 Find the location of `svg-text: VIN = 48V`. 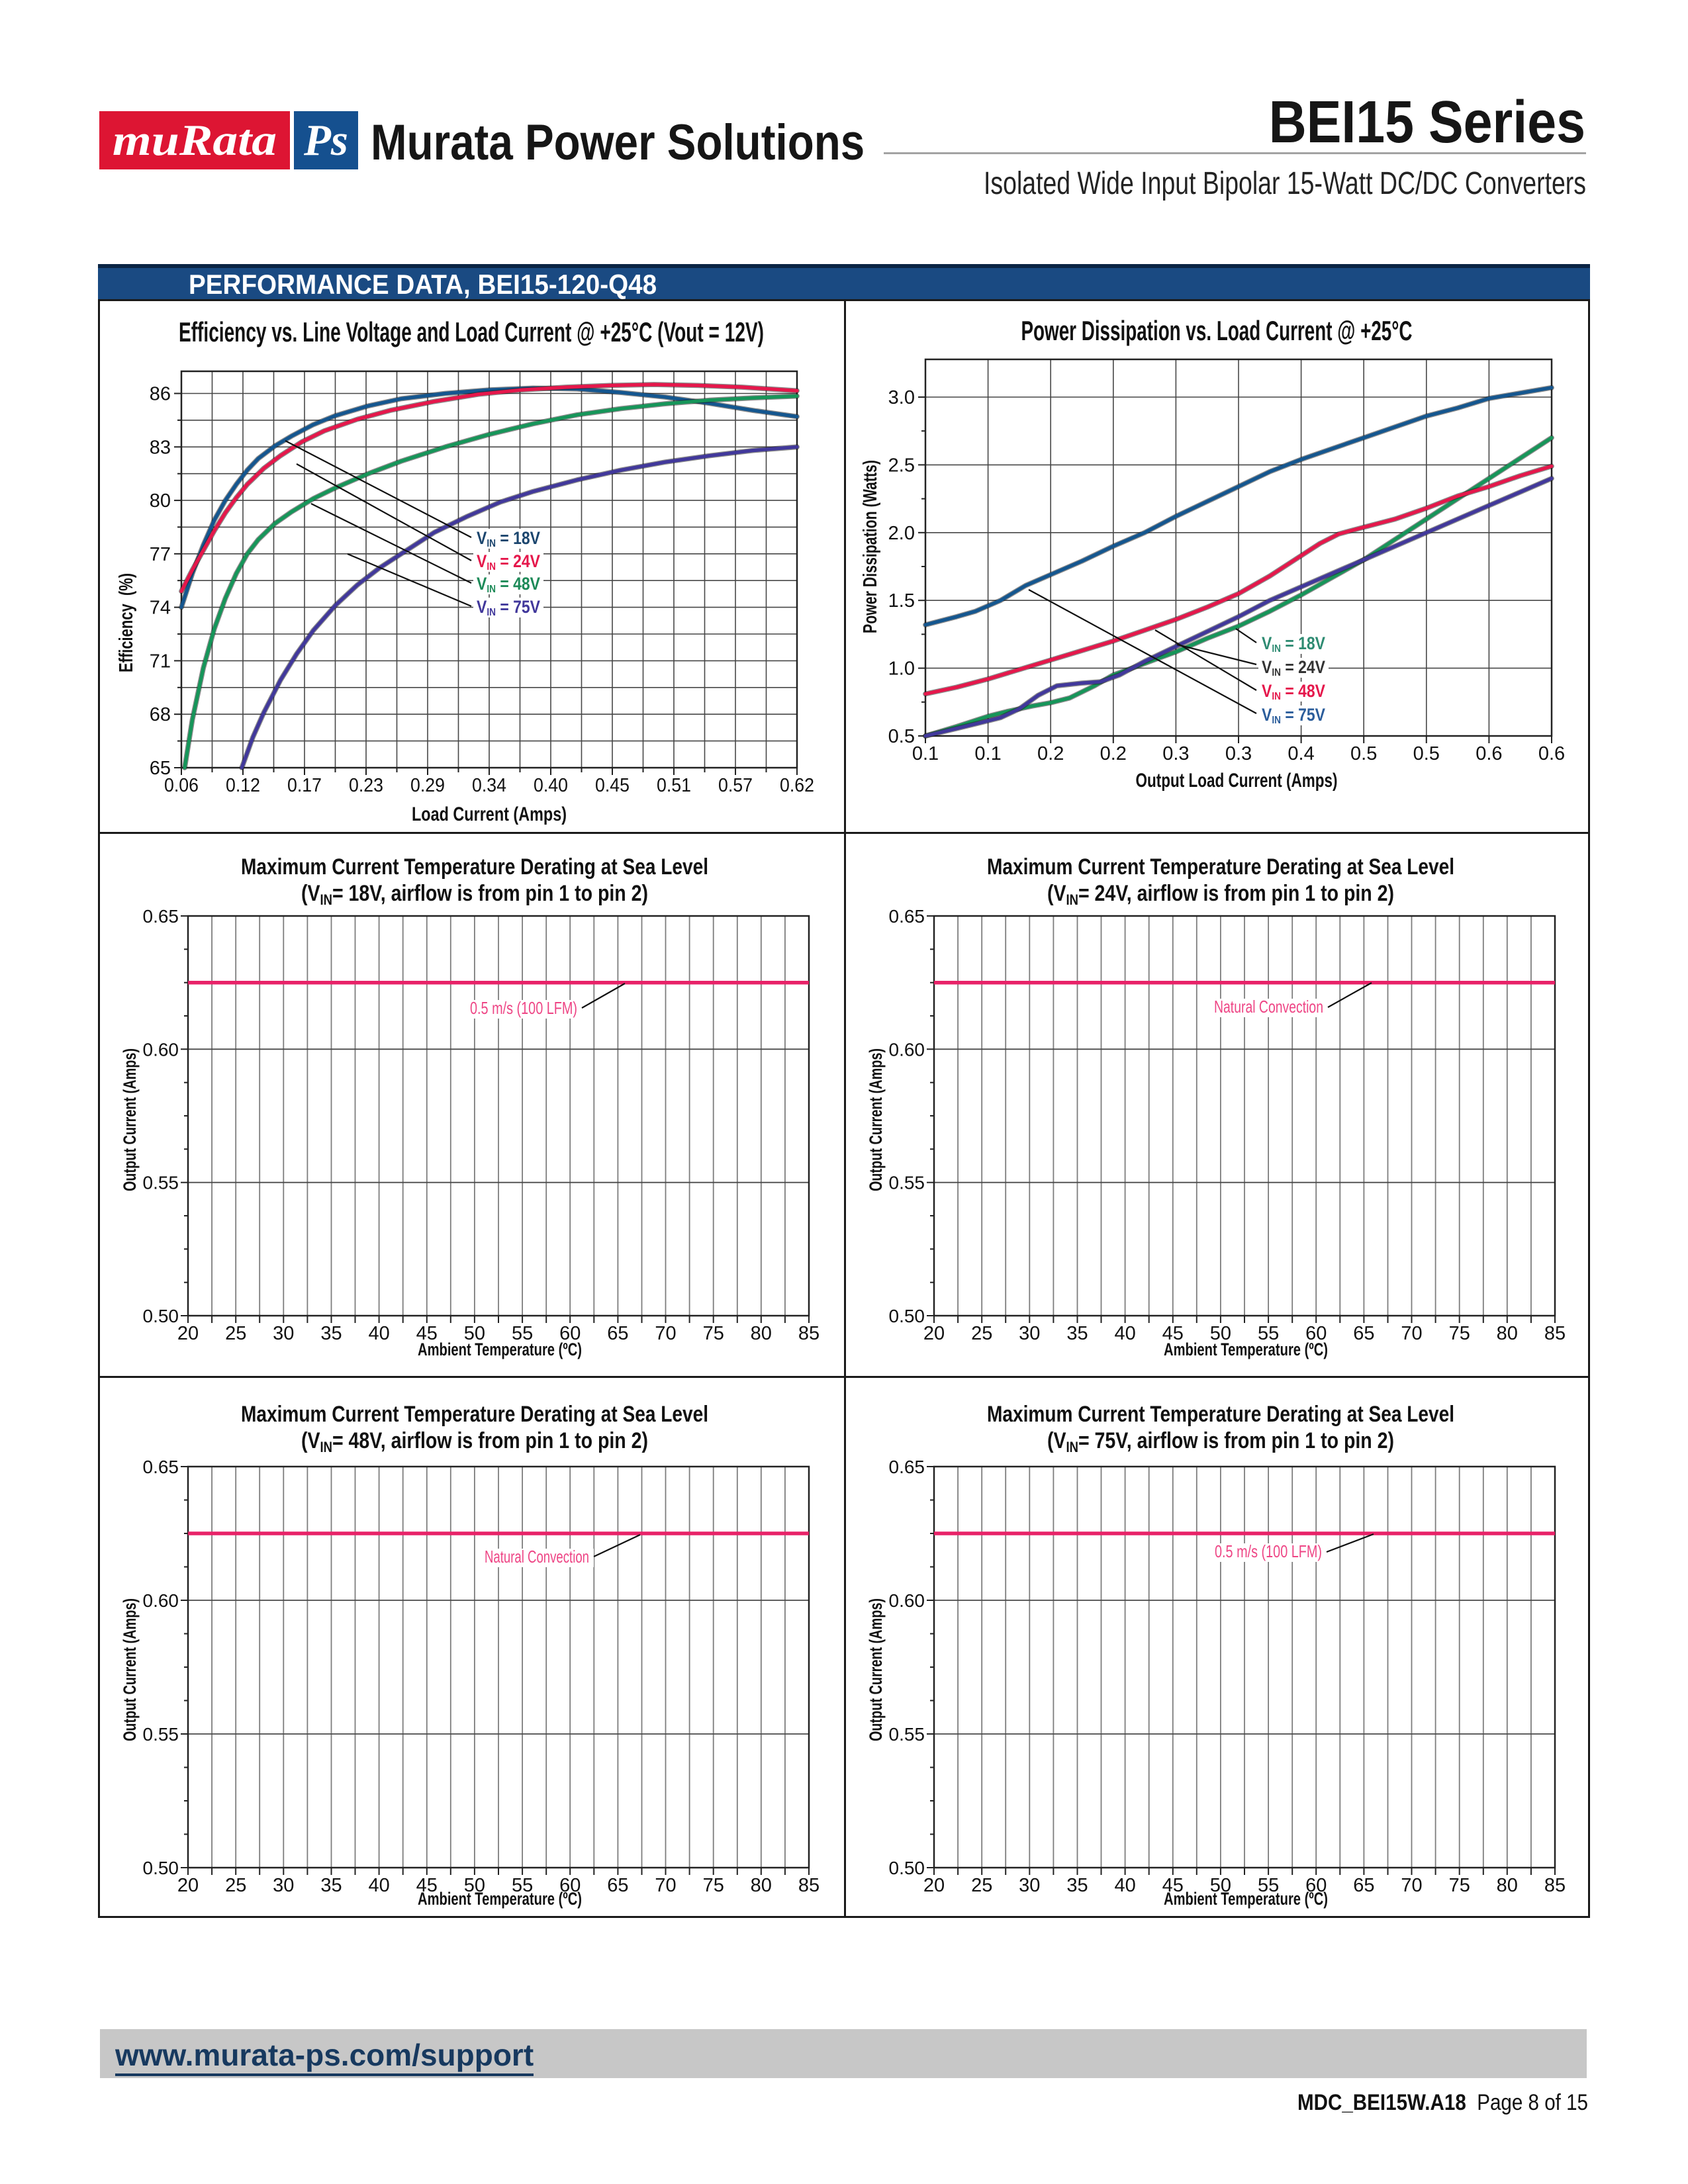

svg-text: VIN = 48V is located at coordinates (508, 584).